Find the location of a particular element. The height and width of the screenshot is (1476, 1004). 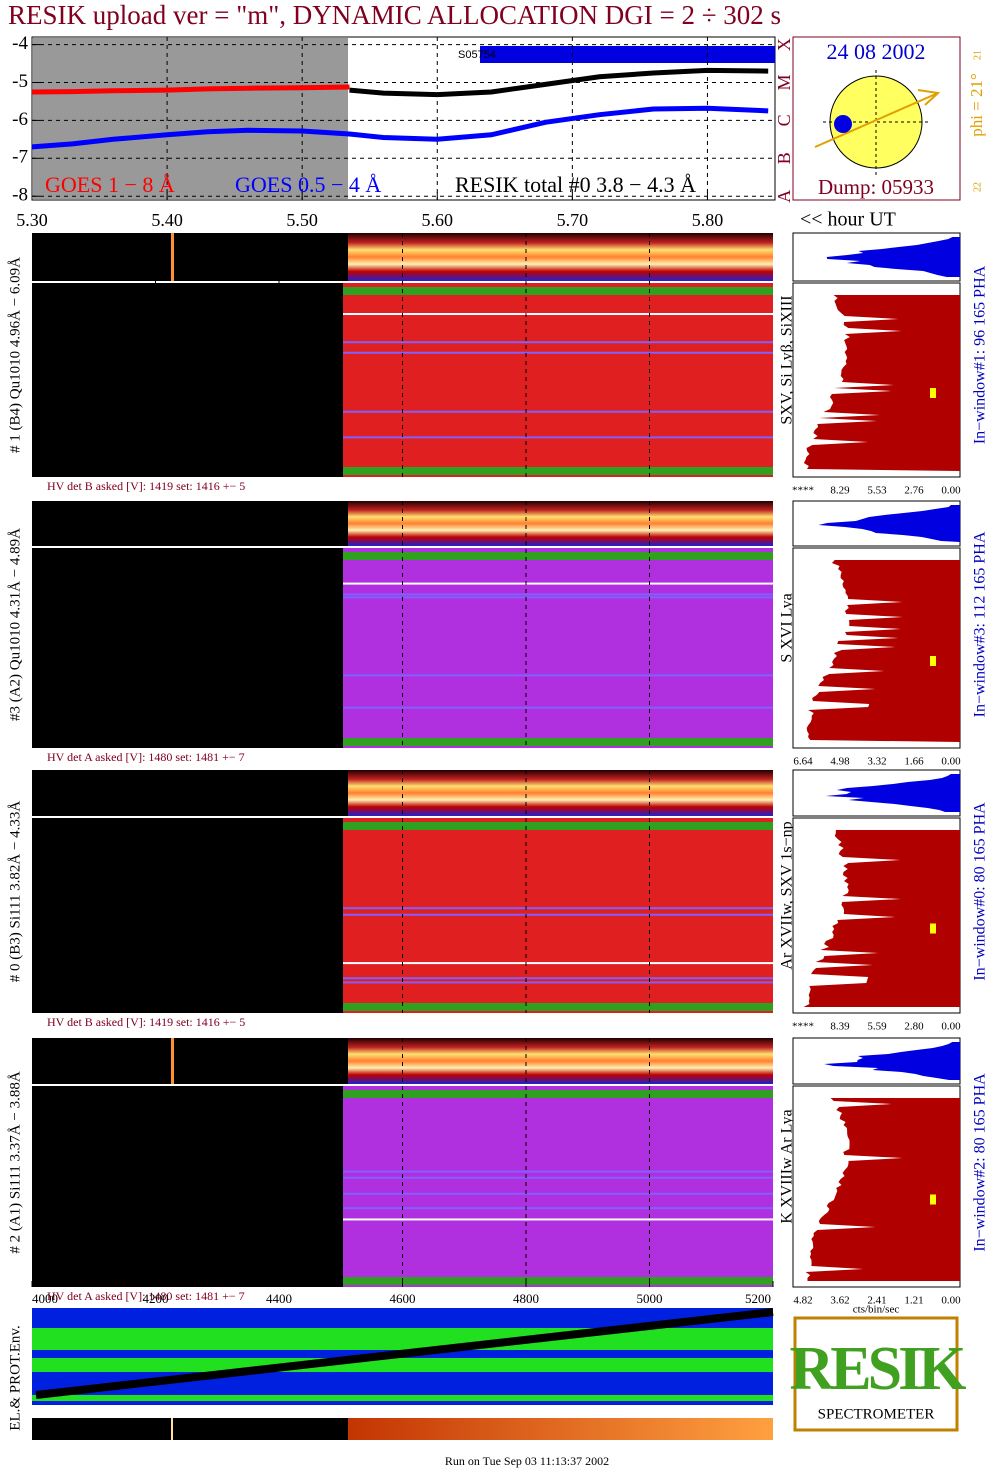

x-tick-label: 4800 is located at coordinates (526, 1298).